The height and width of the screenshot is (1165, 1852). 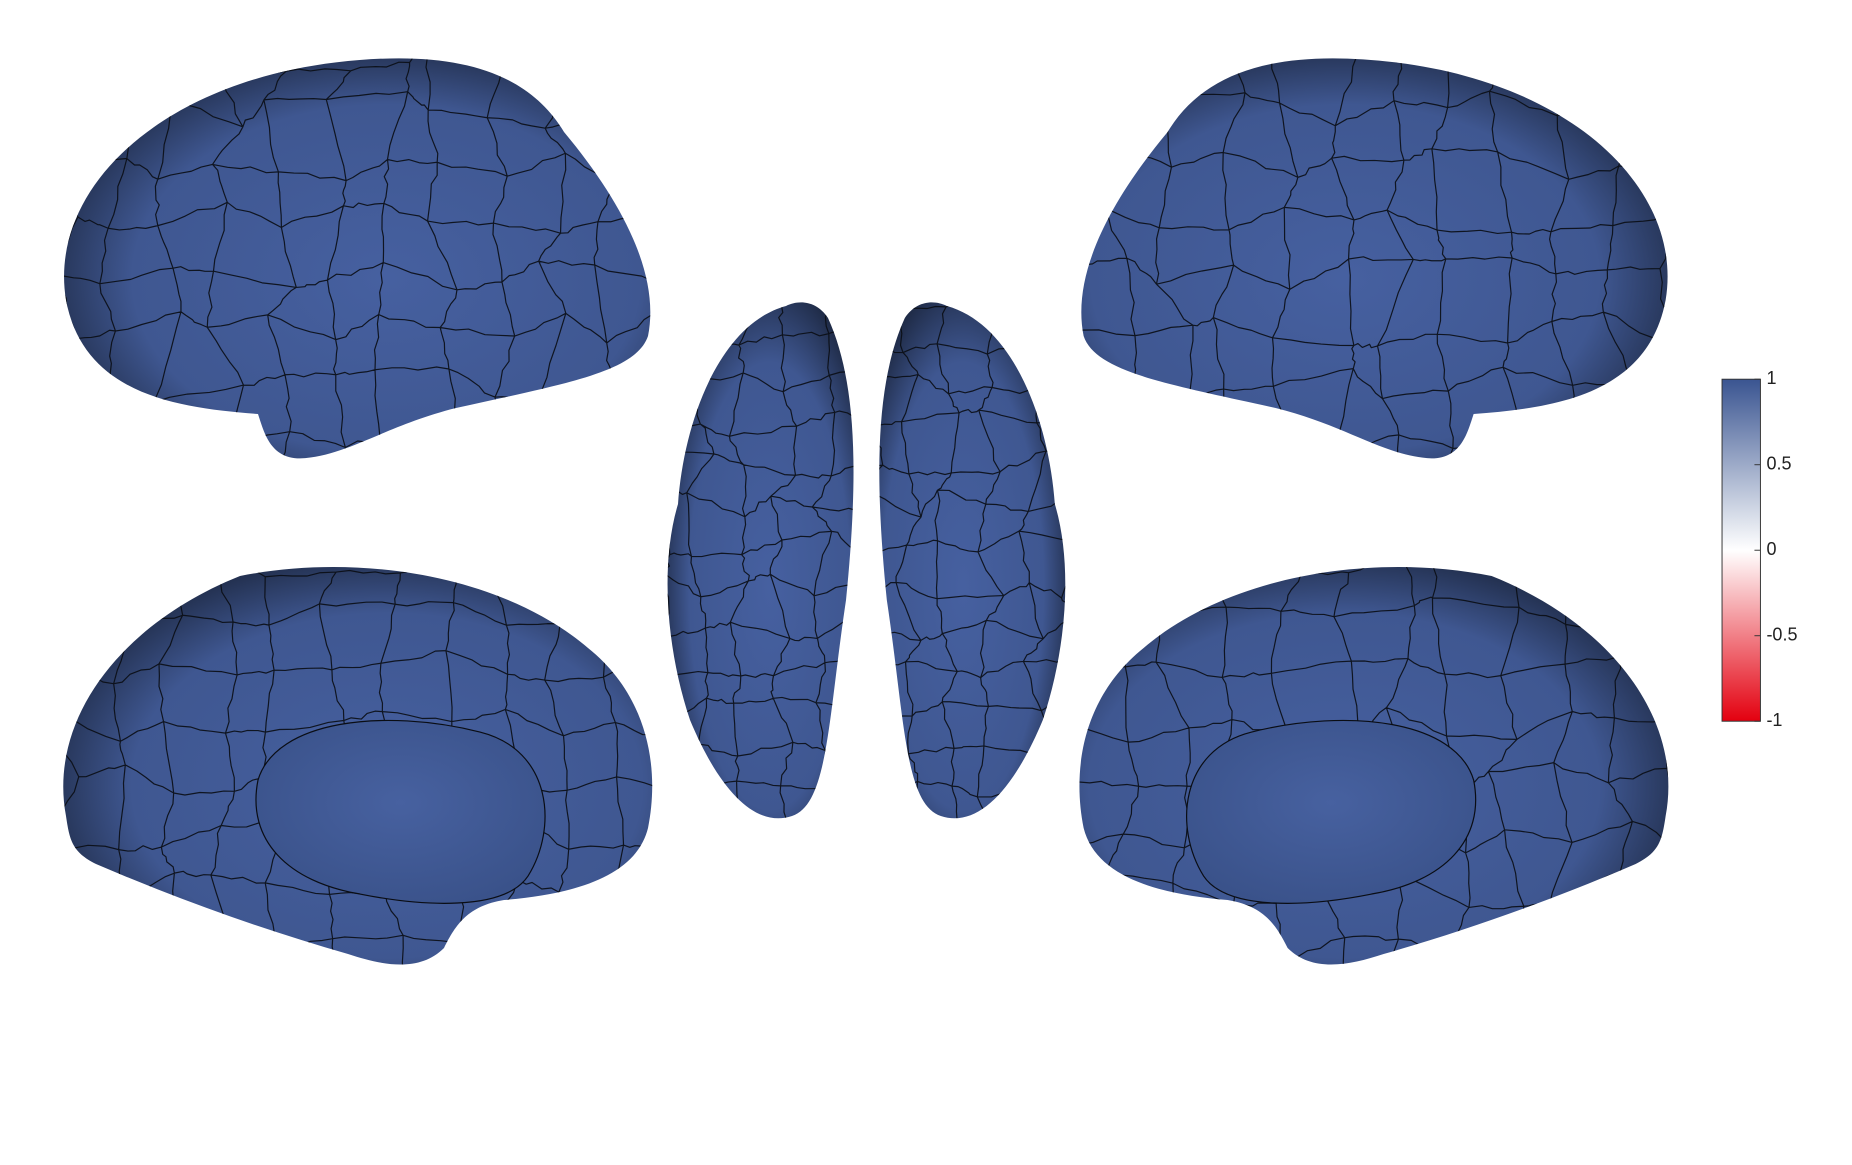 What do you see at coordinates (1374, 766) in the screenshot?
I see `brain-right-medial` at bounding box center [1374, 766].